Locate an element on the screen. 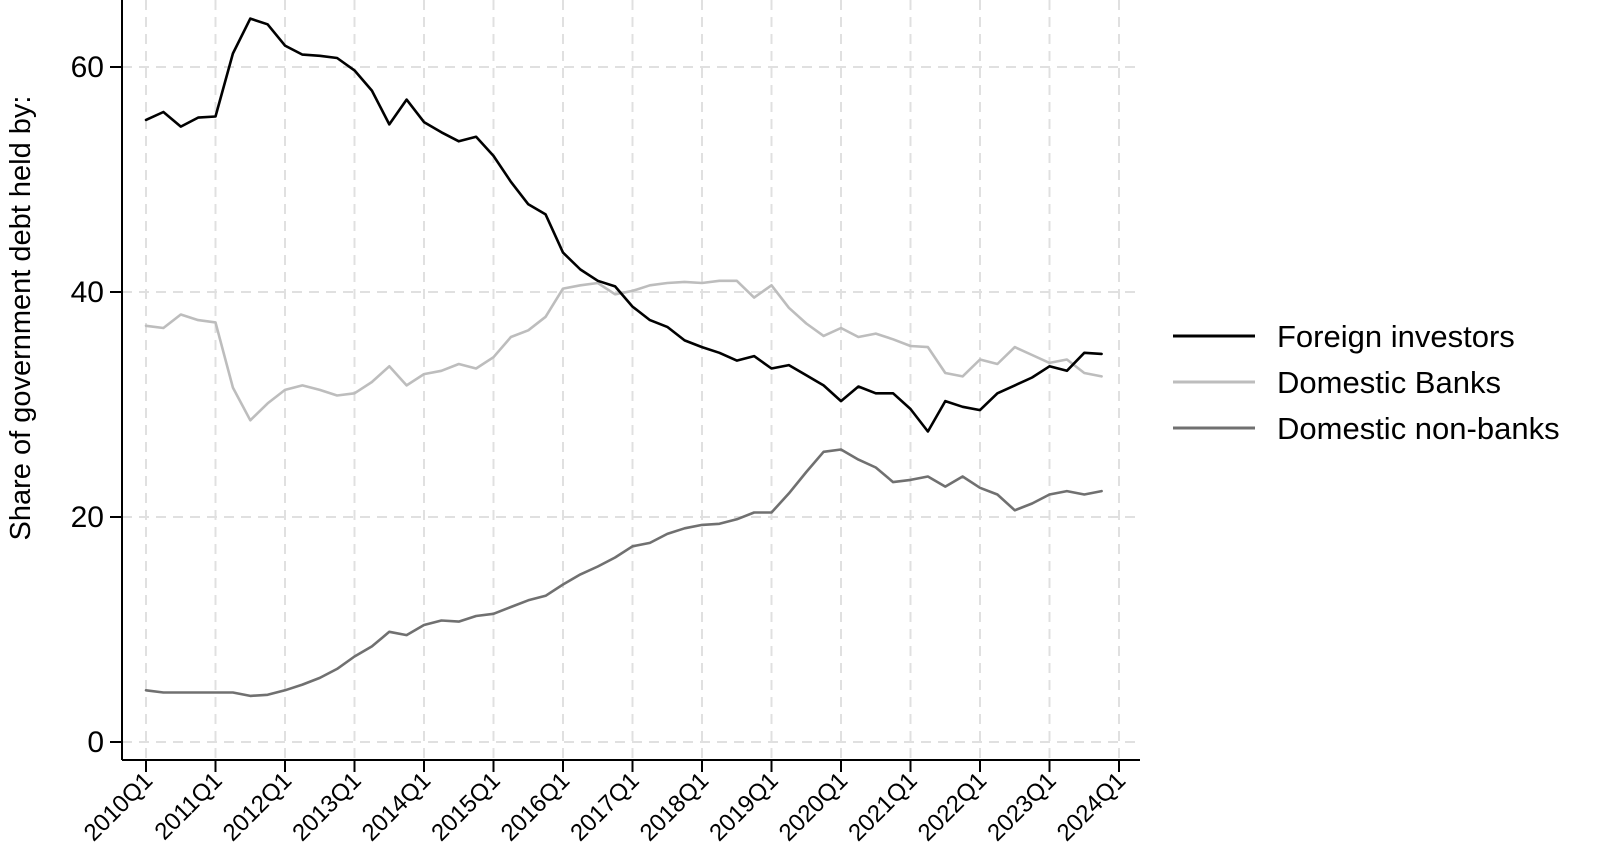 This screenshot has height=854, width=1600. legend-item: Domestic non-banks is located at coordinates (1366, 428).